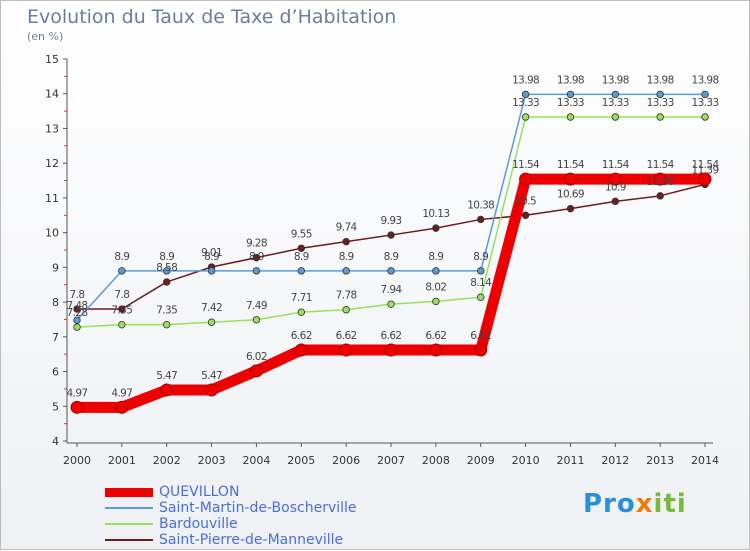  Describe the element at coordinates (391, 221) in the screenshot. I see `data-label: 9.93` at that location.